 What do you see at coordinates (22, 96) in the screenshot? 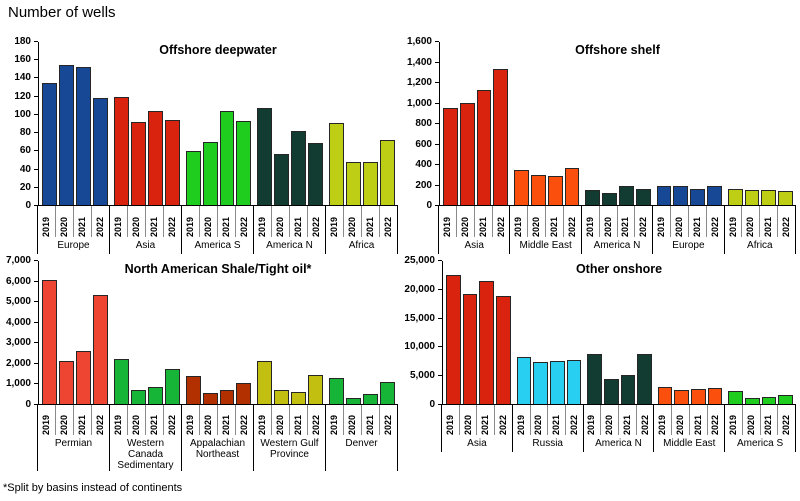
I see `y-tick-label: 120` at bounding box center [22, 96].